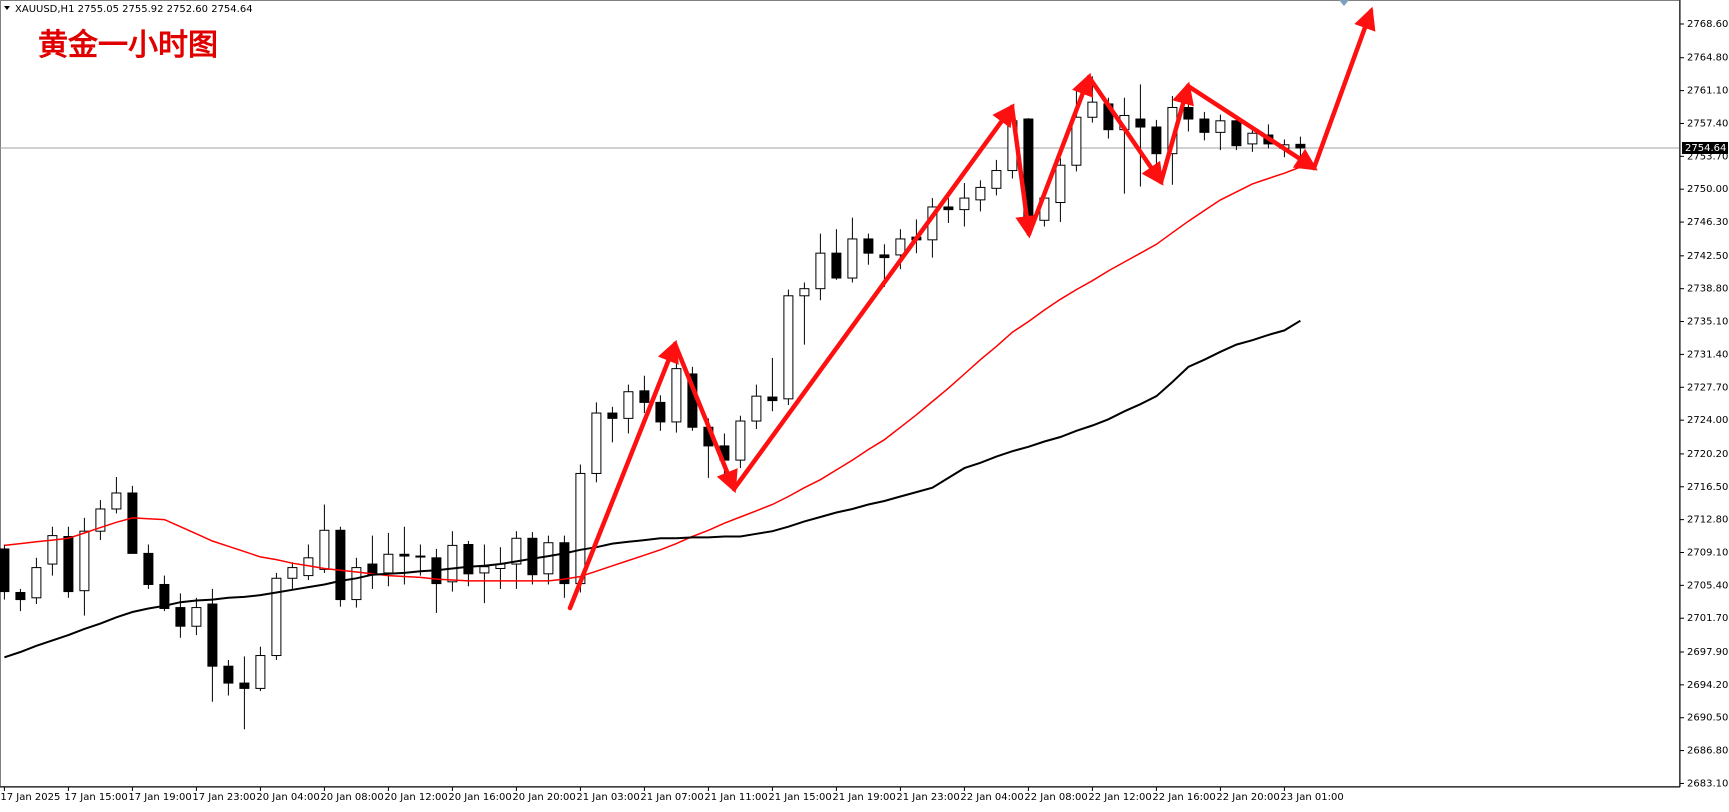 The height and width of the screenshot is (812, 1729). Describe the element at coordinates (1055, 797) in the screenshot. I see `x-tick-label: 22 Jan 08:00` at that location.